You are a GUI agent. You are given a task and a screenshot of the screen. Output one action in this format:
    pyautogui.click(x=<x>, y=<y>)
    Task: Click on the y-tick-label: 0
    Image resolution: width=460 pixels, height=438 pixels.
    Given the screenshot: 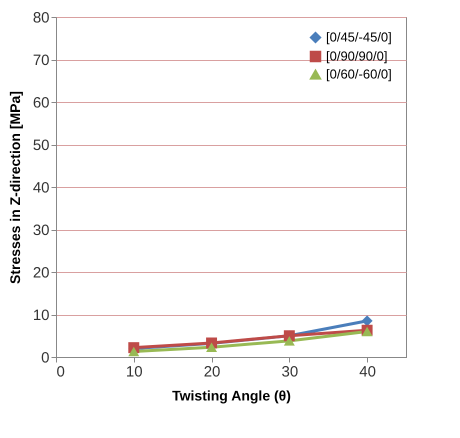 What is the action you would take?
    pyautogui.click(x=45, y=358)
    